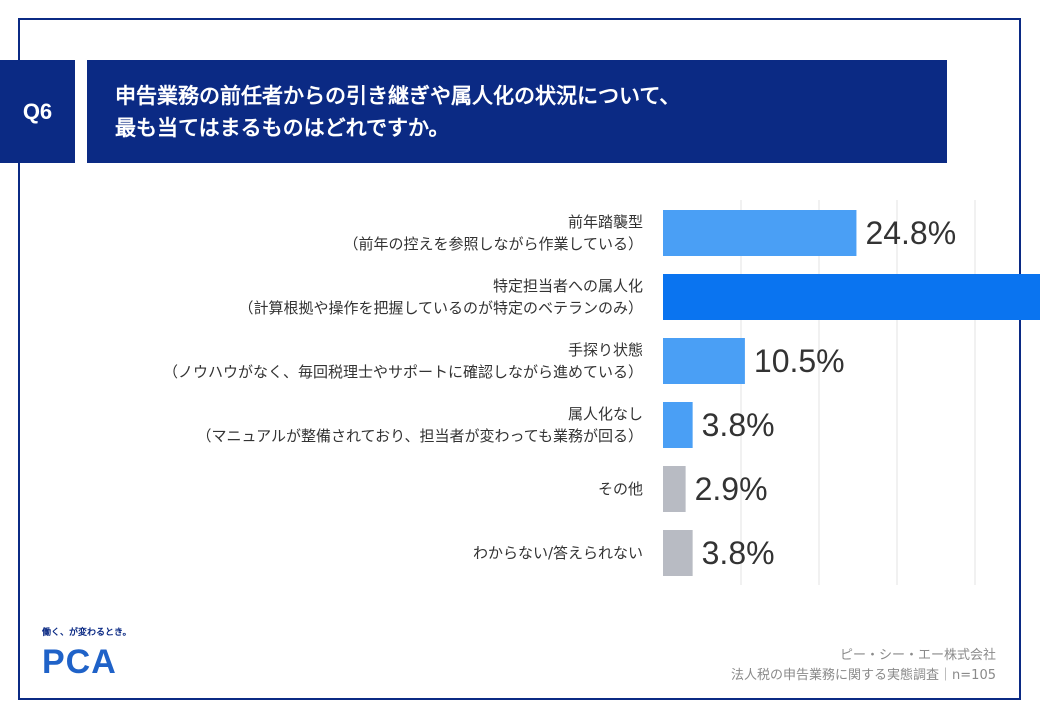 Image resolution: width=1040 pixels, height=720 pixels. I want to click on question-number: Q6, so click(37, 111).